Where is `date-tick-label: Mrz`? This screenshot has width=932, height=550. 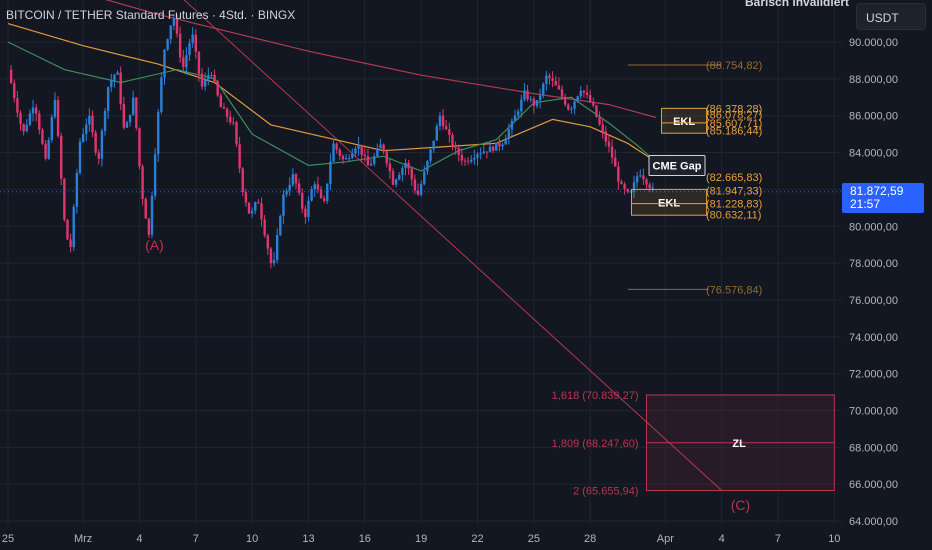
date-tick-label: Mrz is located at coordinates (83, 539).